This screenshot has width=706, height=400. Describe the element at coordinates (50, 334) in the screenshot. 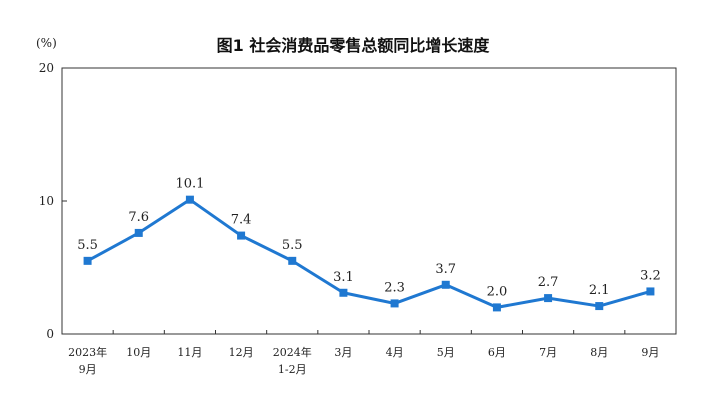

I see `y-tick-label: 0` at that location.